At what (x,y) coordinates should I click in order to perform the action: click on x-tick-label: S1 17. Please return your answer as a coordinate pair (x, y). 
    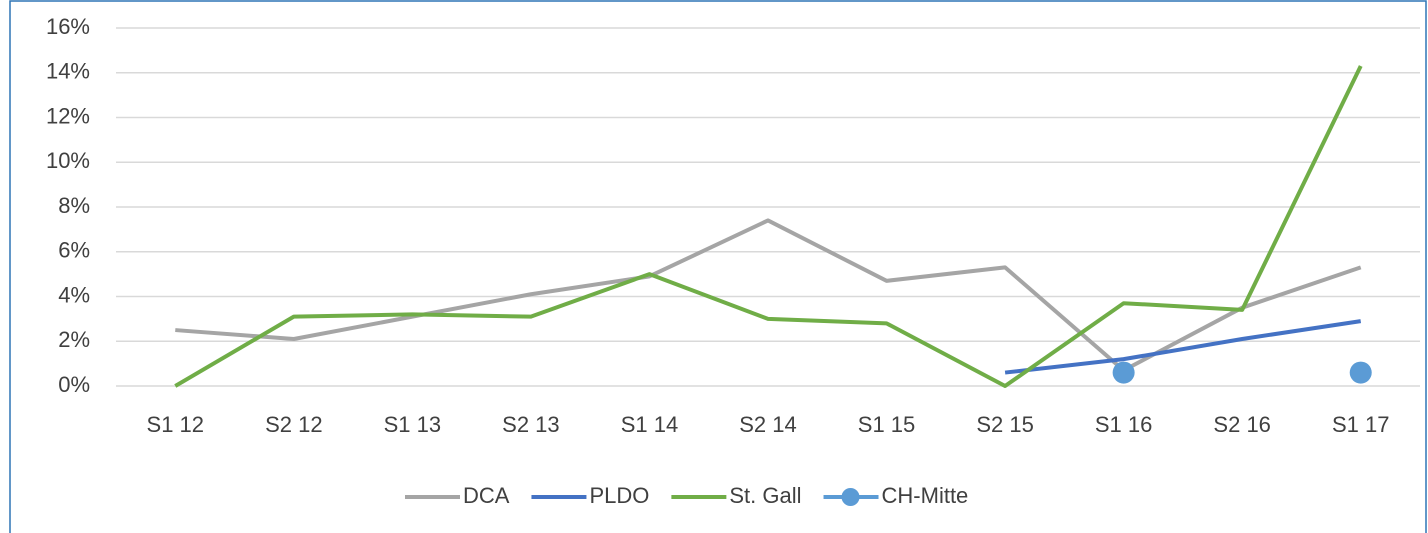
    Looking at the image, I should click on (1361, 424).